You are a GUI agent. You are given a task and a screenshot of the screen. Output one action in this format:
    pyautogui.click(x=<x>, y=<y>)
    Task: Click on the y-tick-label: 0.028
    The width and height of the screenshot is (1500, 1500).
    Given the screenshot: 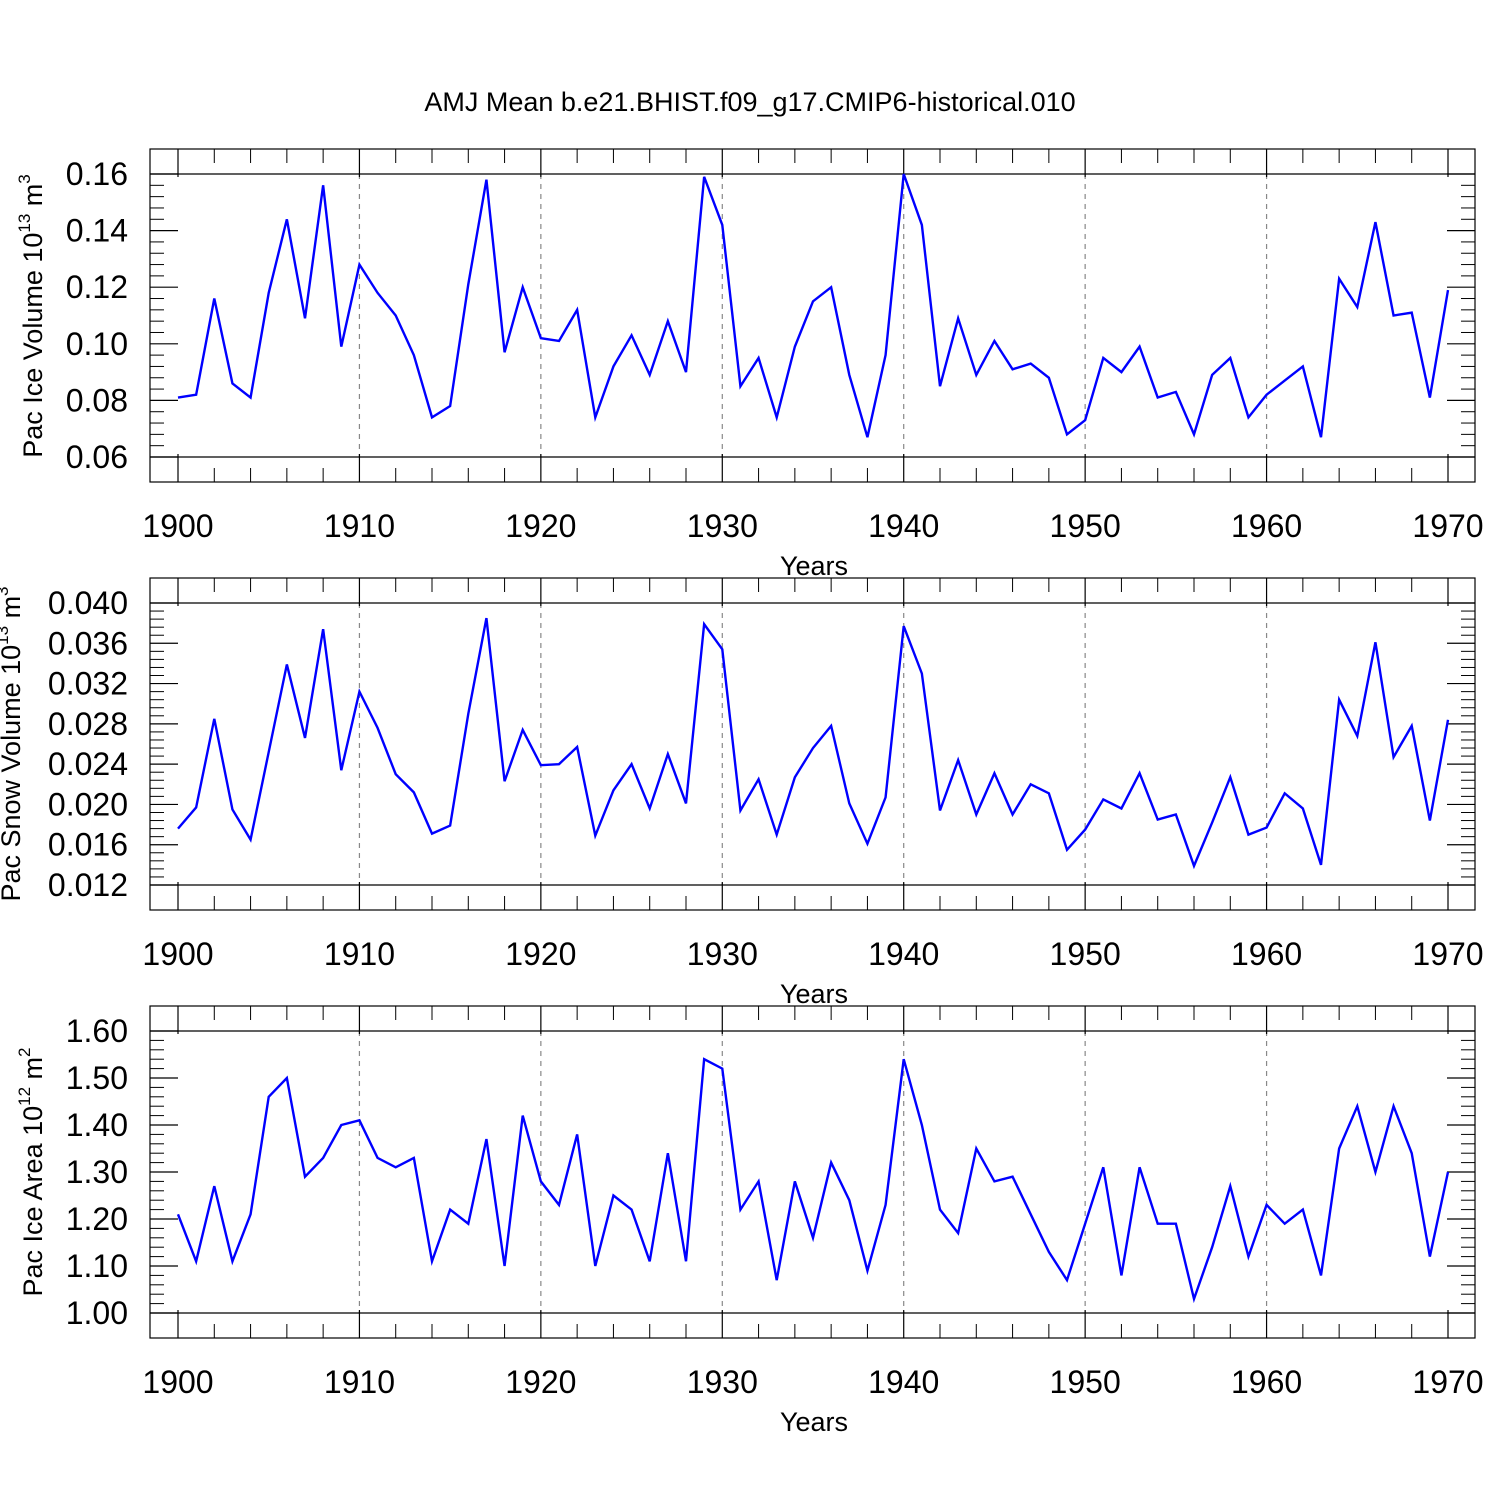 What is the action you would take?
    pyautogui.click(x=88, y=724)
    